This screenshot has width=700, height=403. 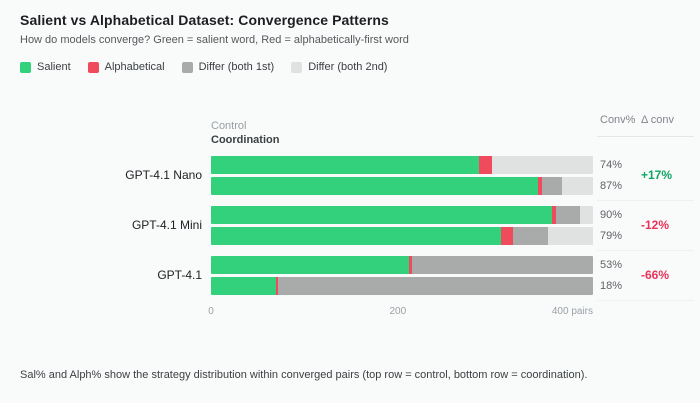 What do you see at coordinates (657, 175) in the screenshot?
I see `delta-conv-value: +17%` at bounding box center [657, 175].